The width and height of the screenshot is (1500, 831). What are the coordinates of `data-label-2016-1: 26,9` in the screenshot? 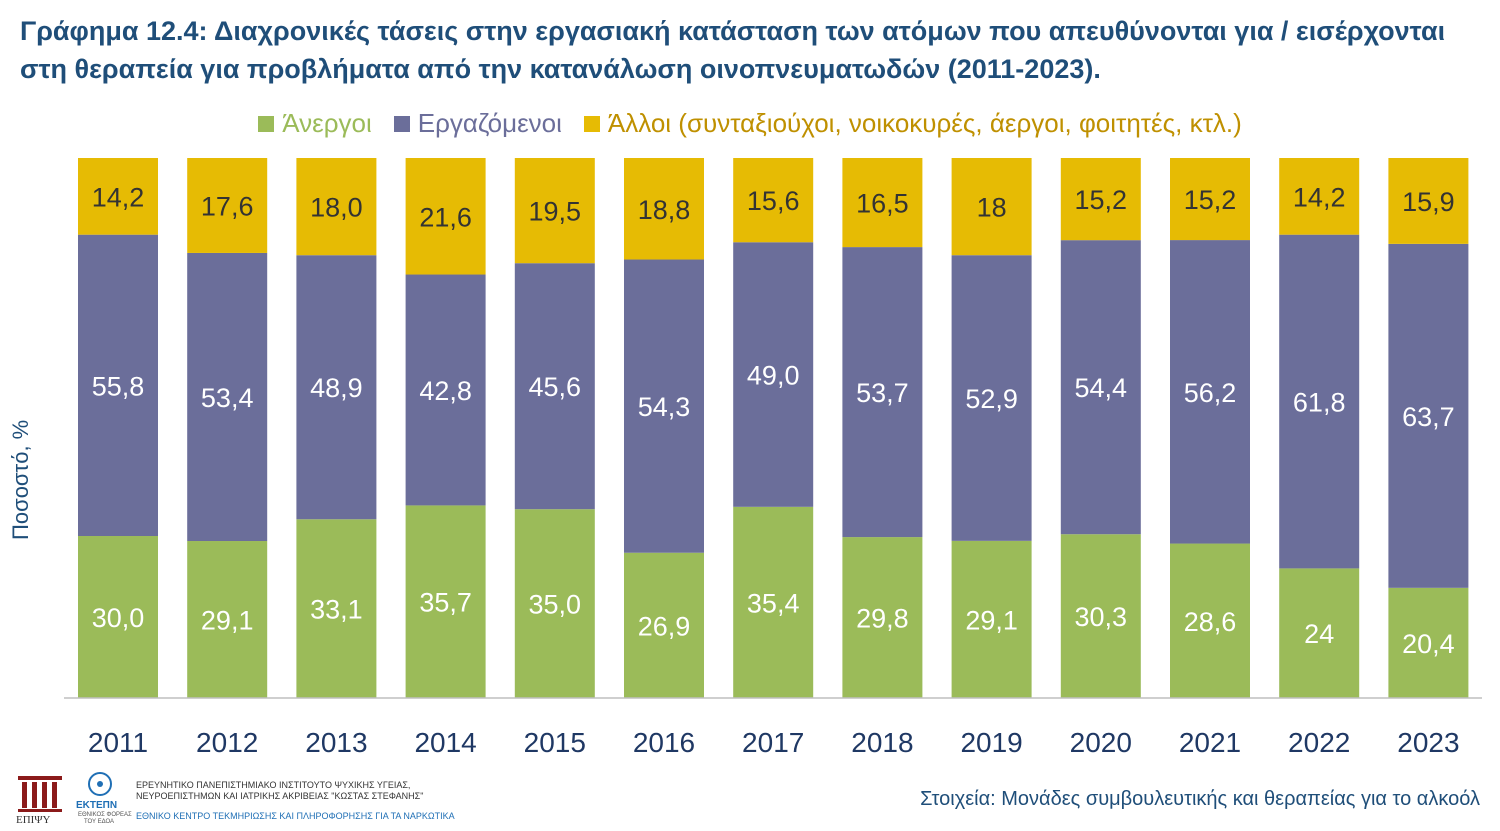 It's located at (664, 626).